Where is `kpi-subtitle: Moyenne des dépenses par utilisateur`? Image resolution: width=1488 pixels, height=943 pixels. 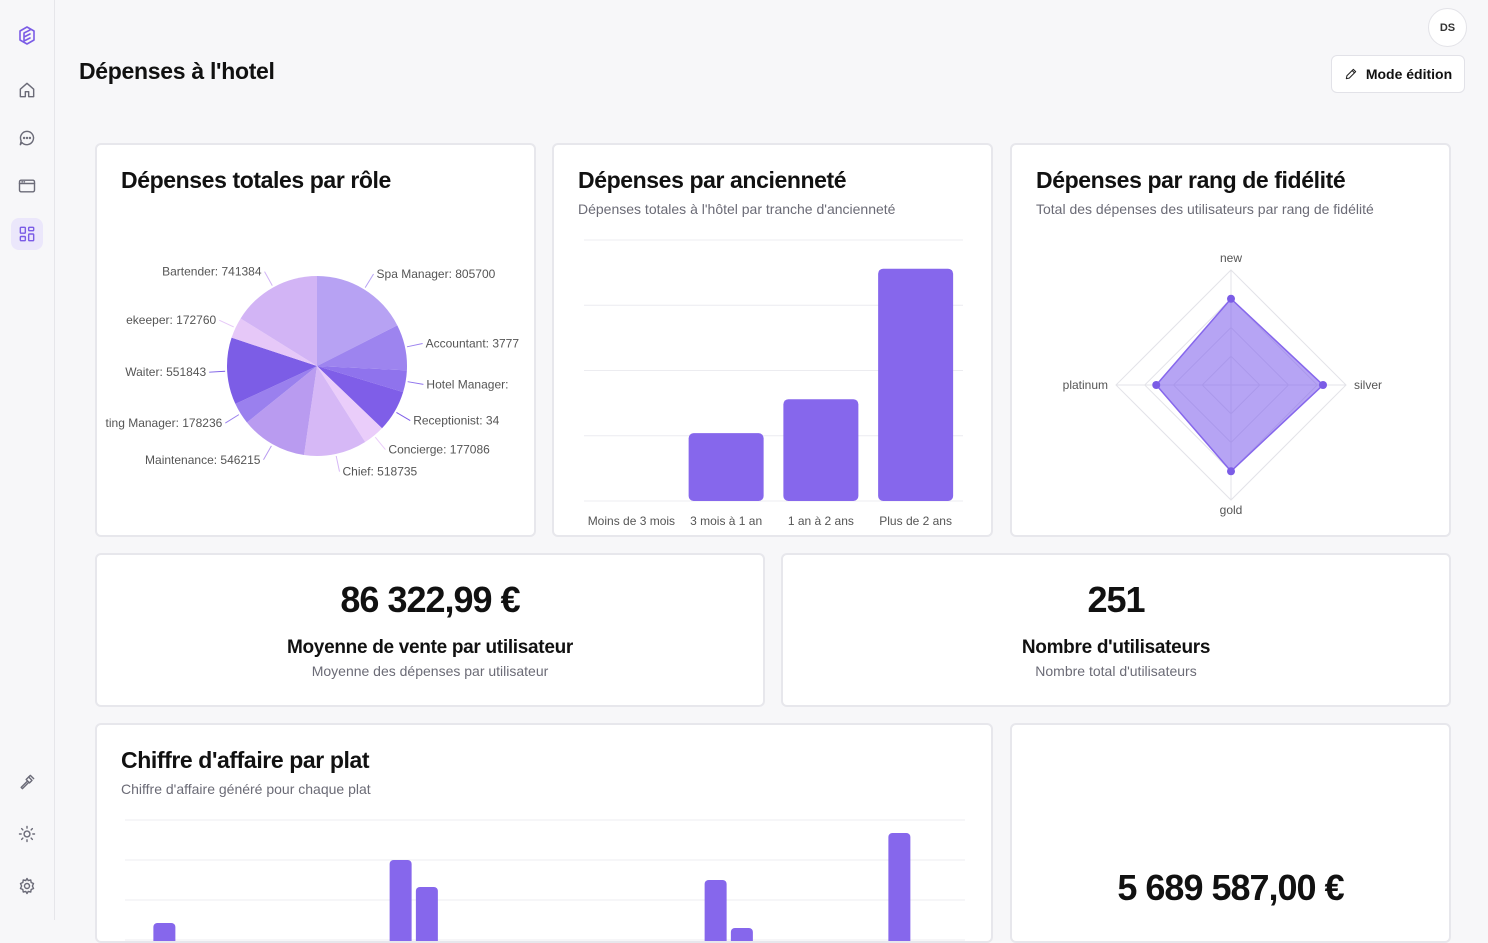
kpi-subtitle: Moyenne des dépenses par utilisateur is located at coordinates (430, 671).